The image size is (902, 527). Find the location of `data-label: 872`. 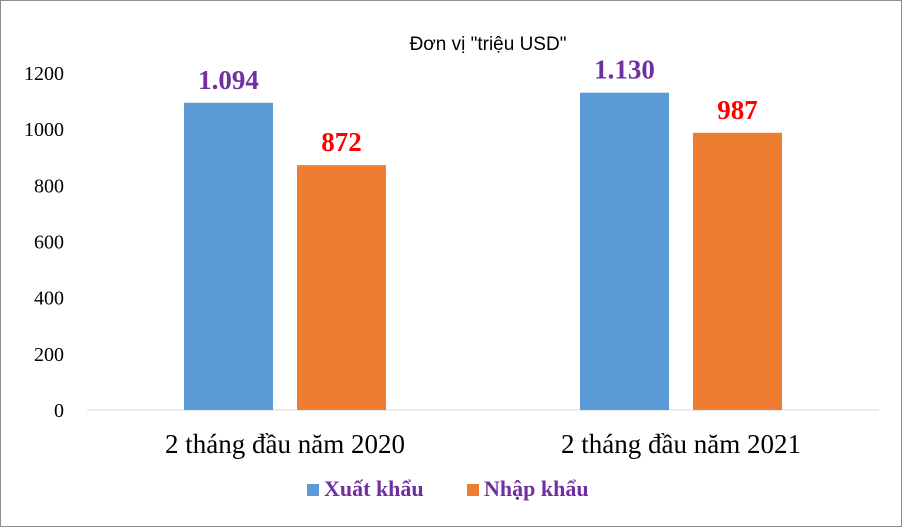

data-label: 872 is located at coordinates (341, 142).